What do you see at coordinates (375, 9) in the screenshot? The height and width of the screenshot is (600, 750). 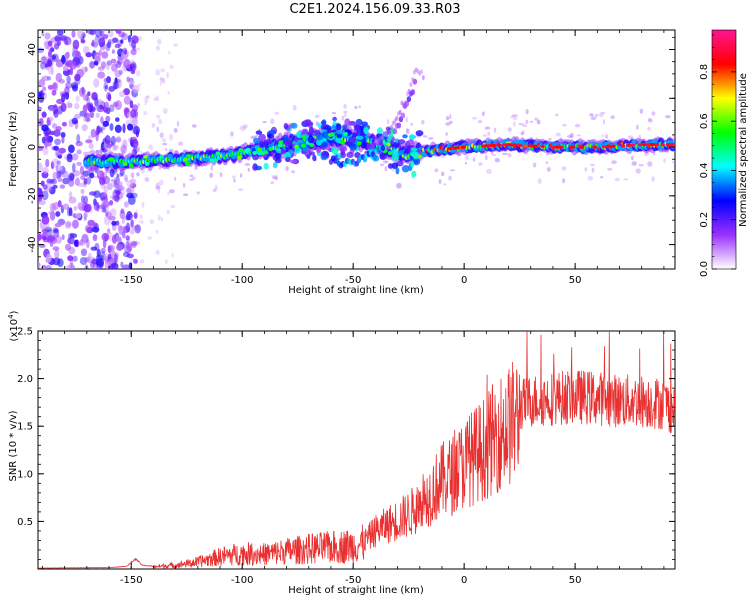 I see `figure-title: C2E1.2024.156.09.33.R03` at bounding box center [375, 9].